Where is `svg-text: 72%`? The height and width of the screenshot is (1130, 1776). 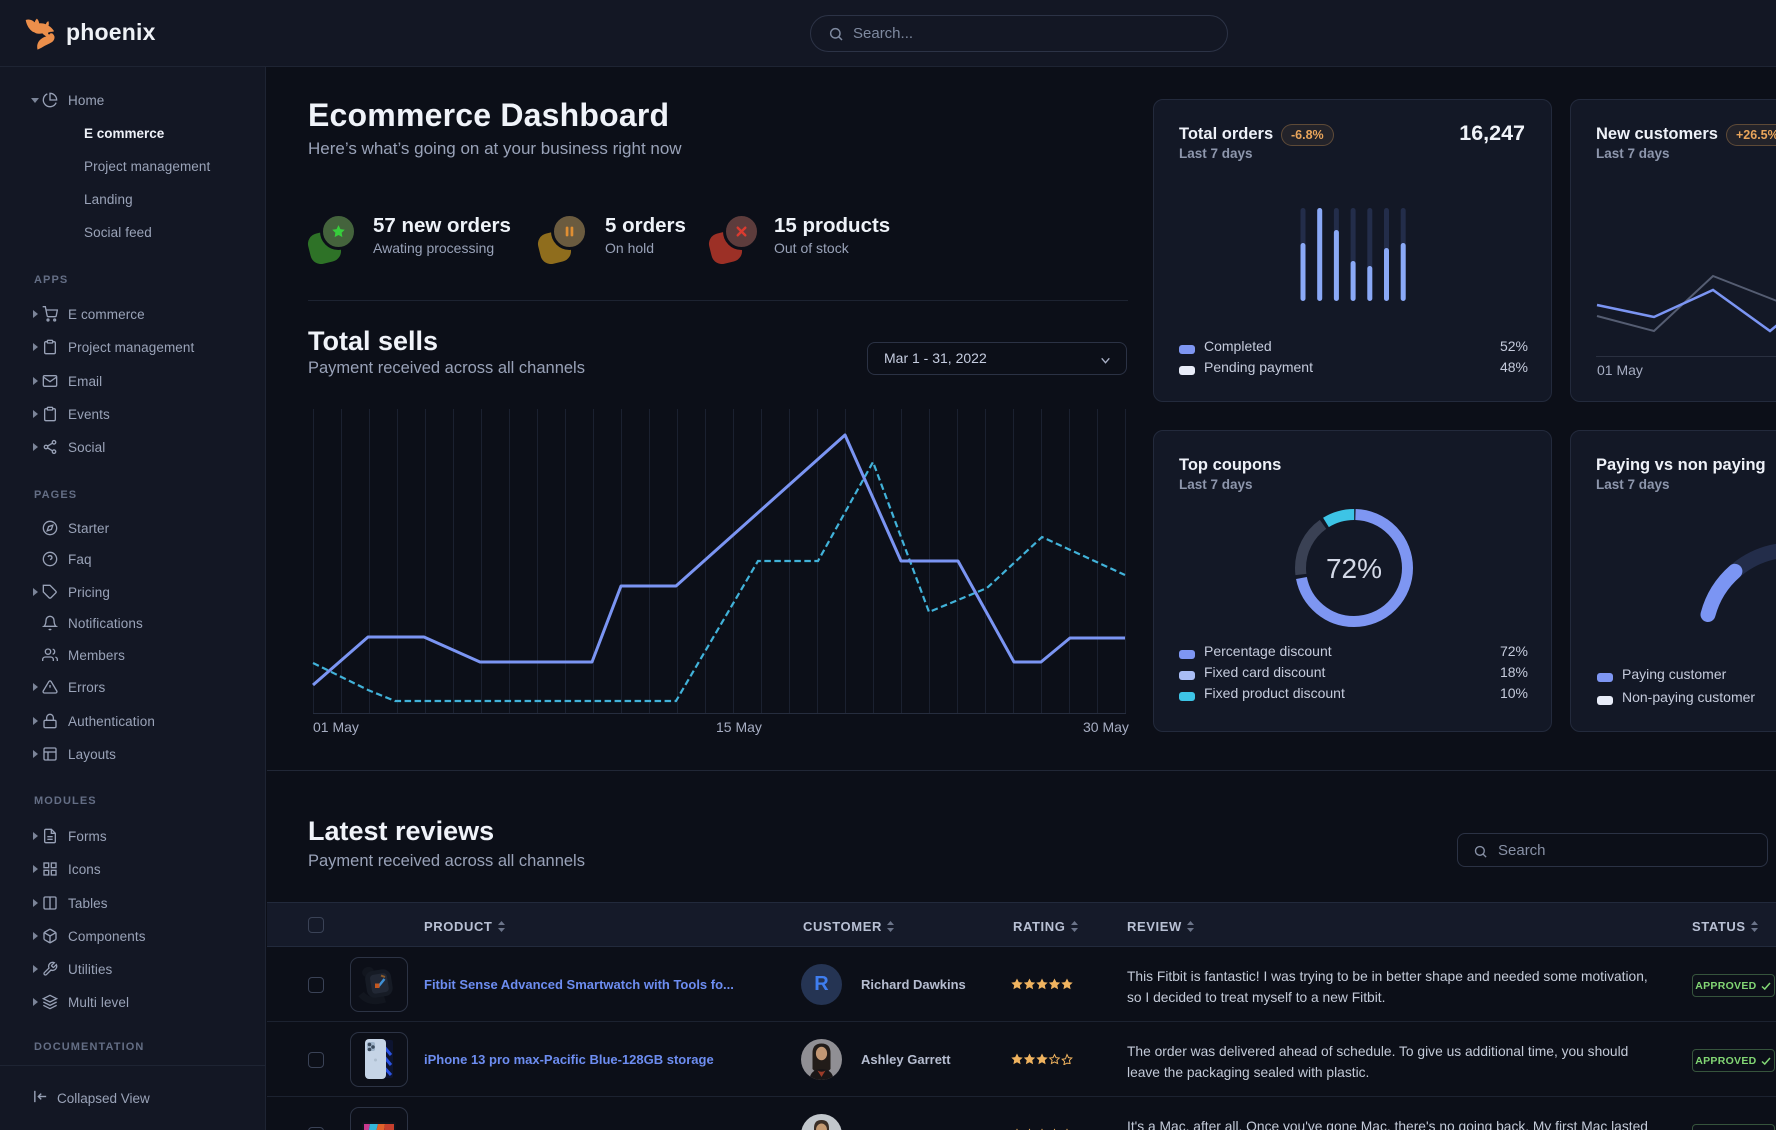
svg-text: 72% is located at coordinates (1354, 568).